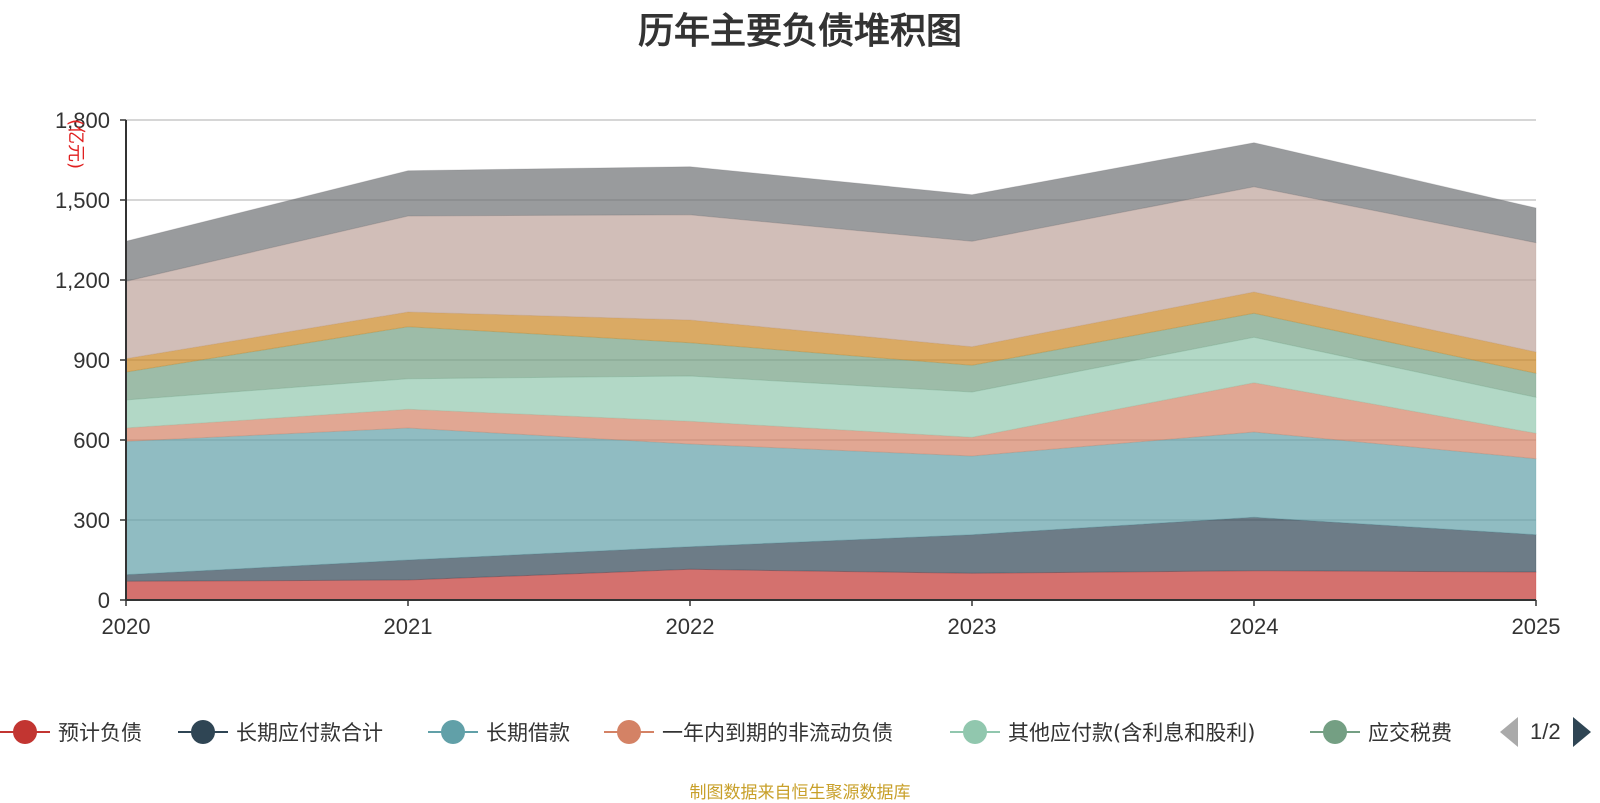  Describe the element at coordinates (1536, 626) in the screenshot. I see `x-tick-label: 2025` at that location.